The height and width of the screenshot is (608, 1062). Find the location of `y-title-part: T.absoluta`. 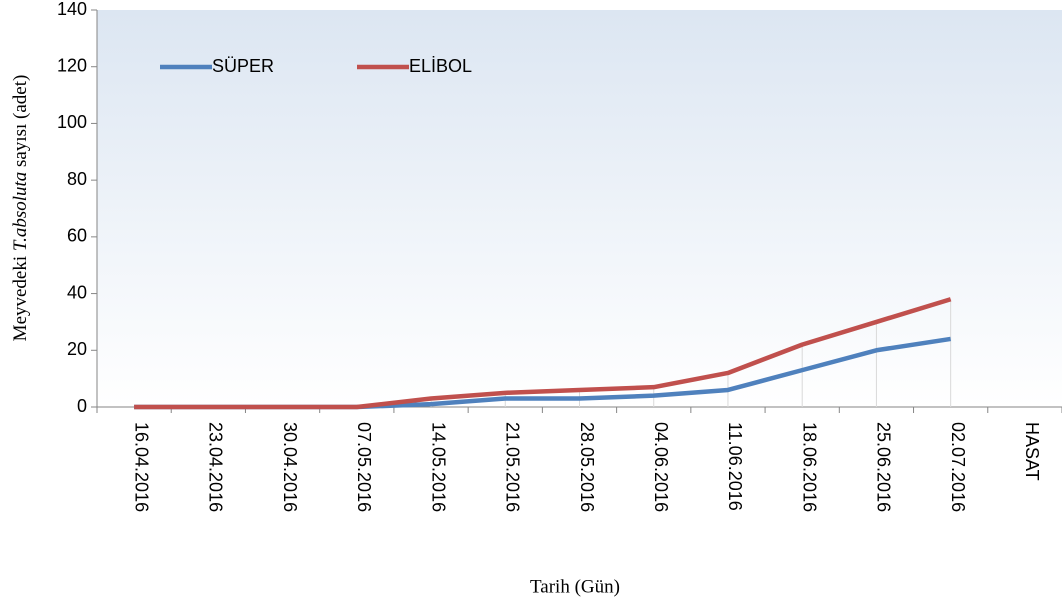

y-title-part: T.absoluta is located at coordinates (20, 211).